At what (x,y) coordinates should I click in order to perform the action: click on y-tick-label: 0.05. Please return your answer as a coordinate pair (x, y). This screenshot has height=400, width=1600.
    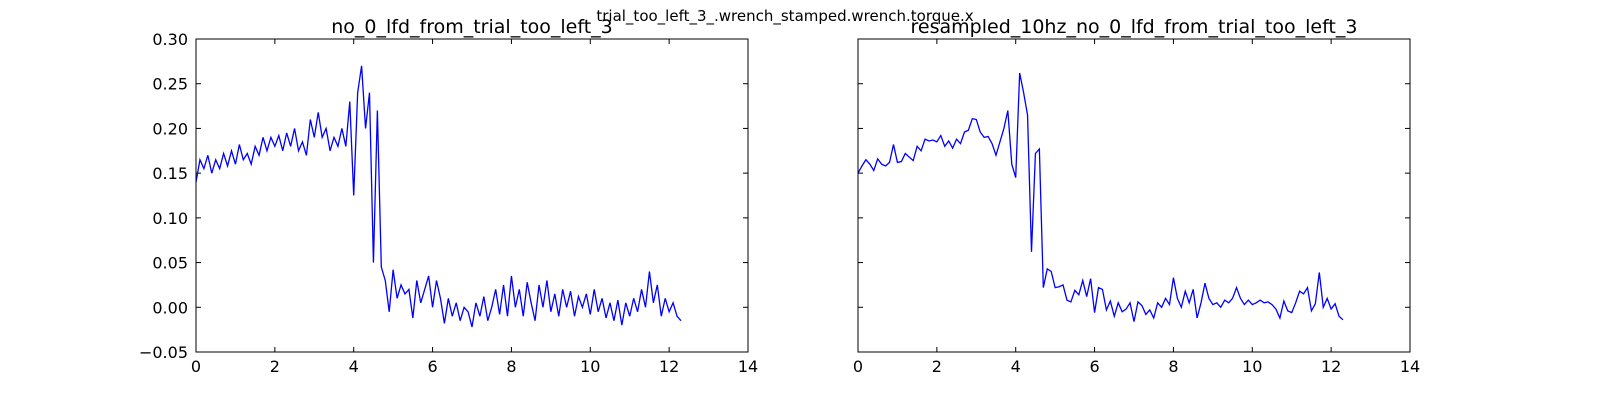
    Looking at the image, I should click on (170, 263).